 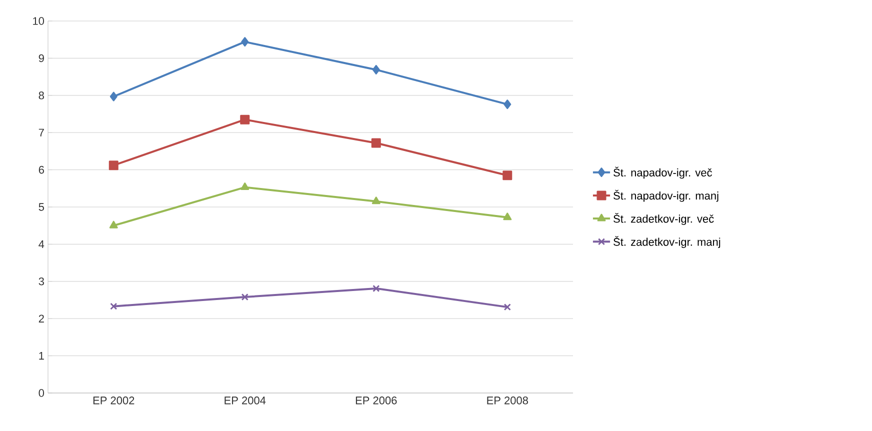 What do you see at coordinates (113, 400) in the screenshot?
I see `x-tick-label: EP 2002` at bounding box center [113, 400].